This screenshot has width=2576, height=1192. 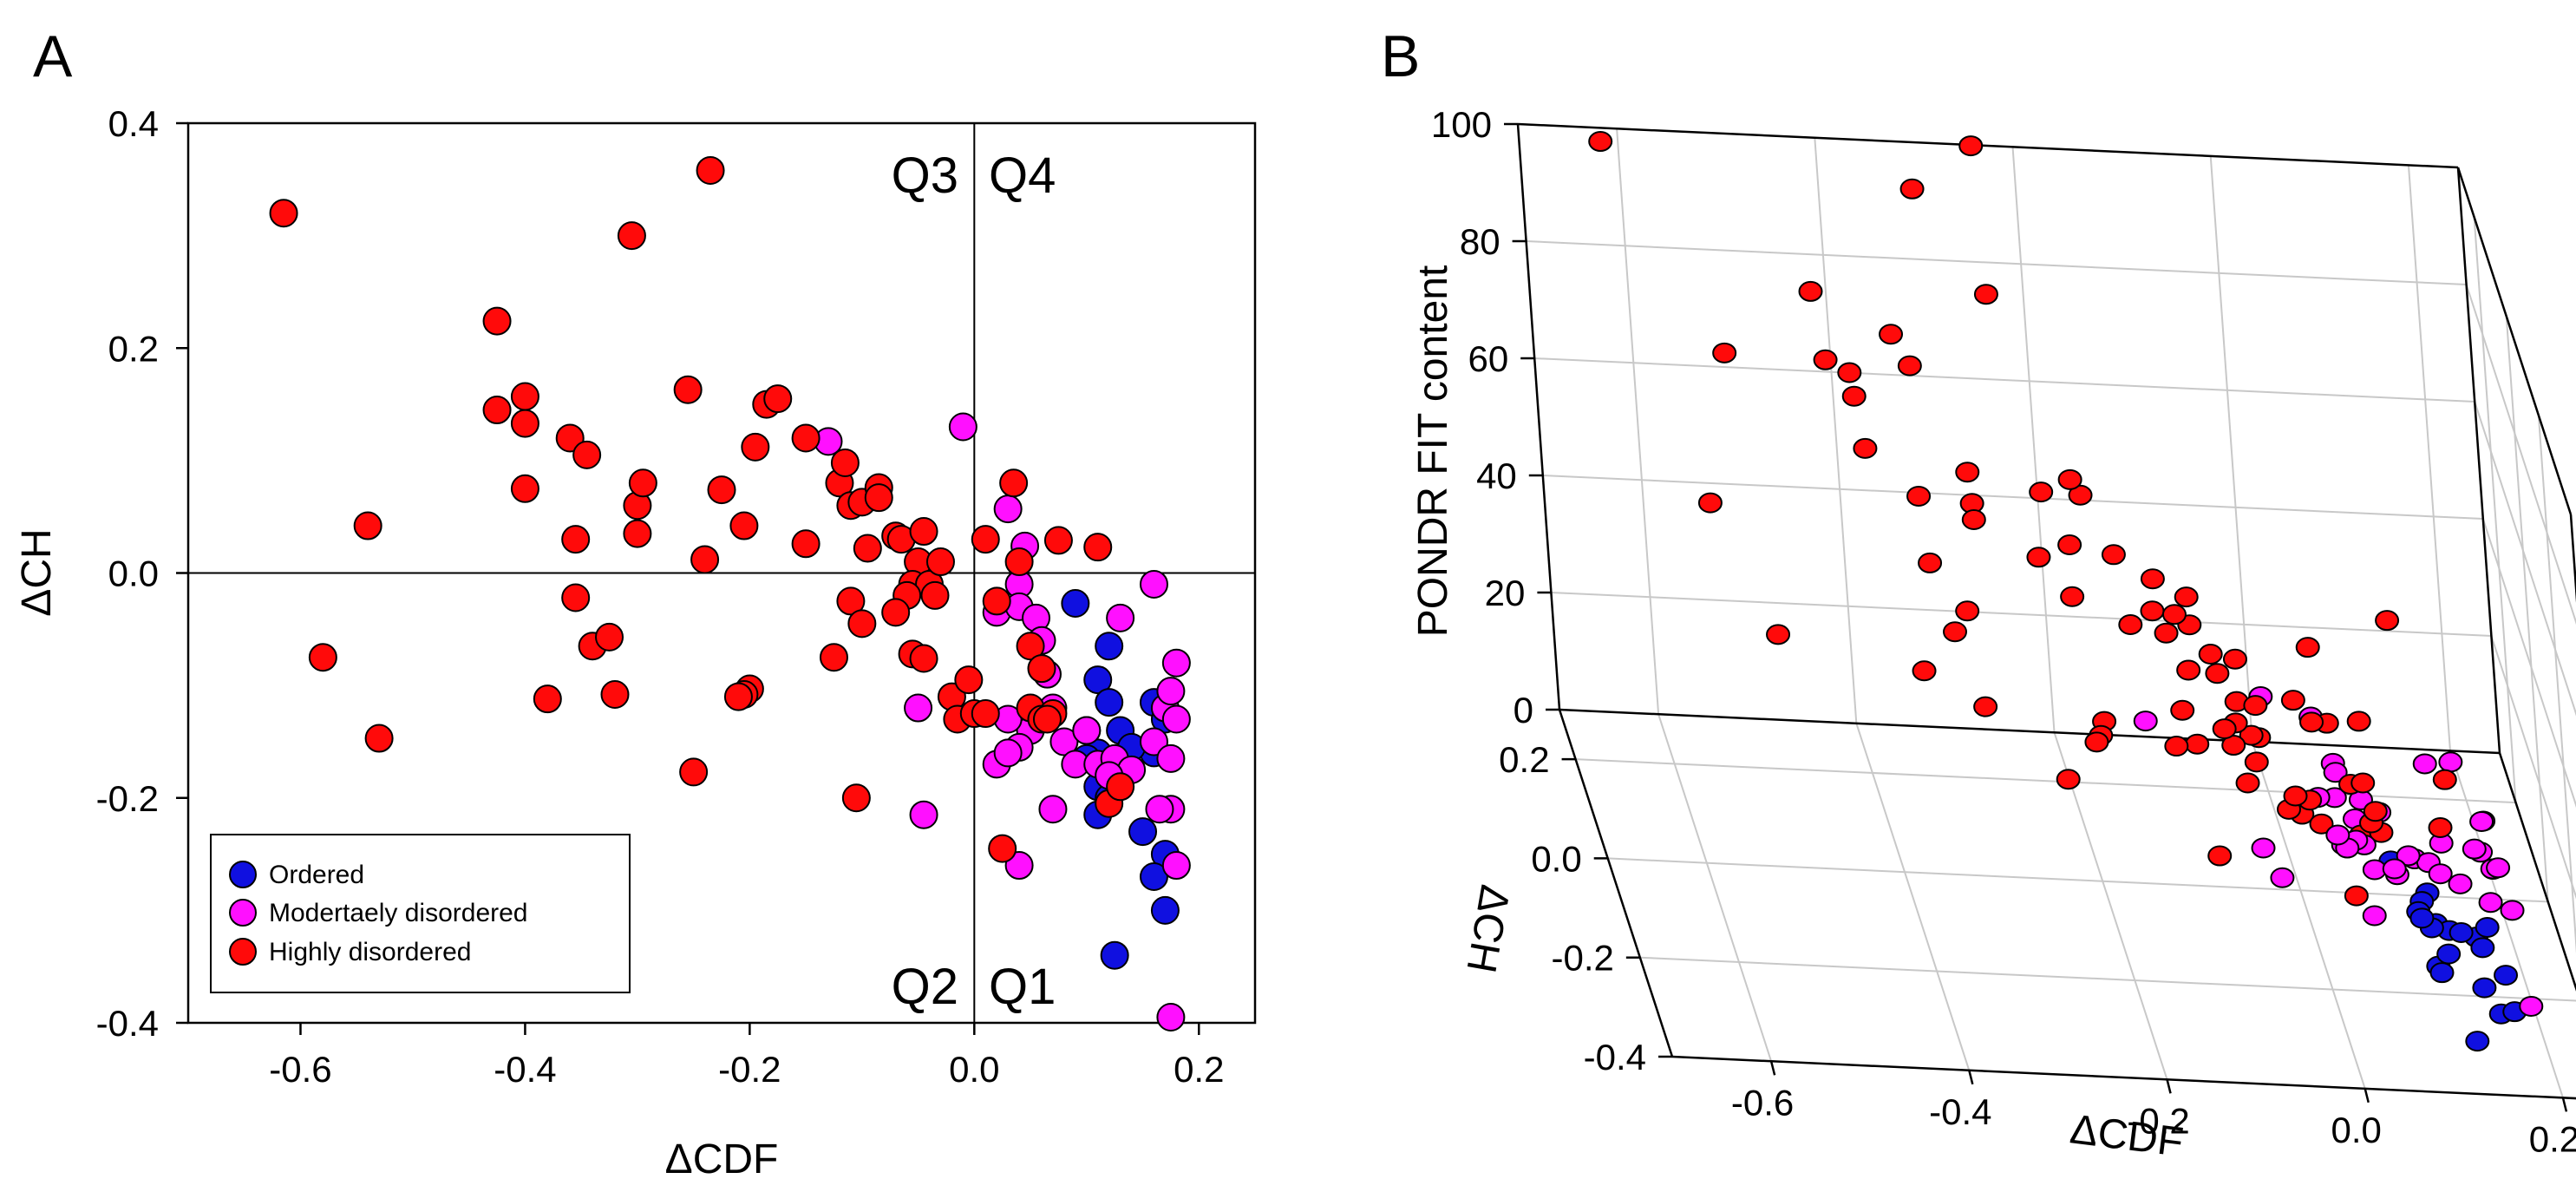 What do you see at coordinates (1495, 417) in the screenshot?
I see `chart-b-z-axis: 0 20 40 60 80 100` at bounding box center [1495, 417].